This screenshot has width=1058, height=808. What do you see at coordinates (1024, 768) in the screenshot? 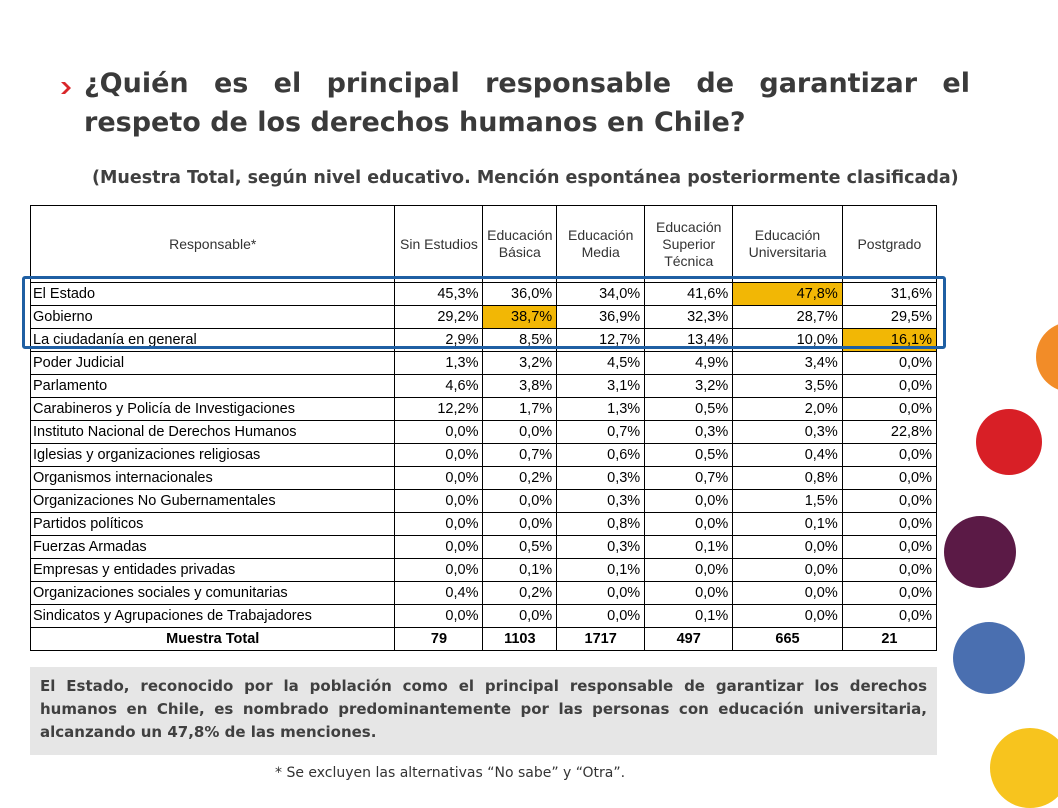
I see `yellow-circle` at bounding box center [1024, 768].